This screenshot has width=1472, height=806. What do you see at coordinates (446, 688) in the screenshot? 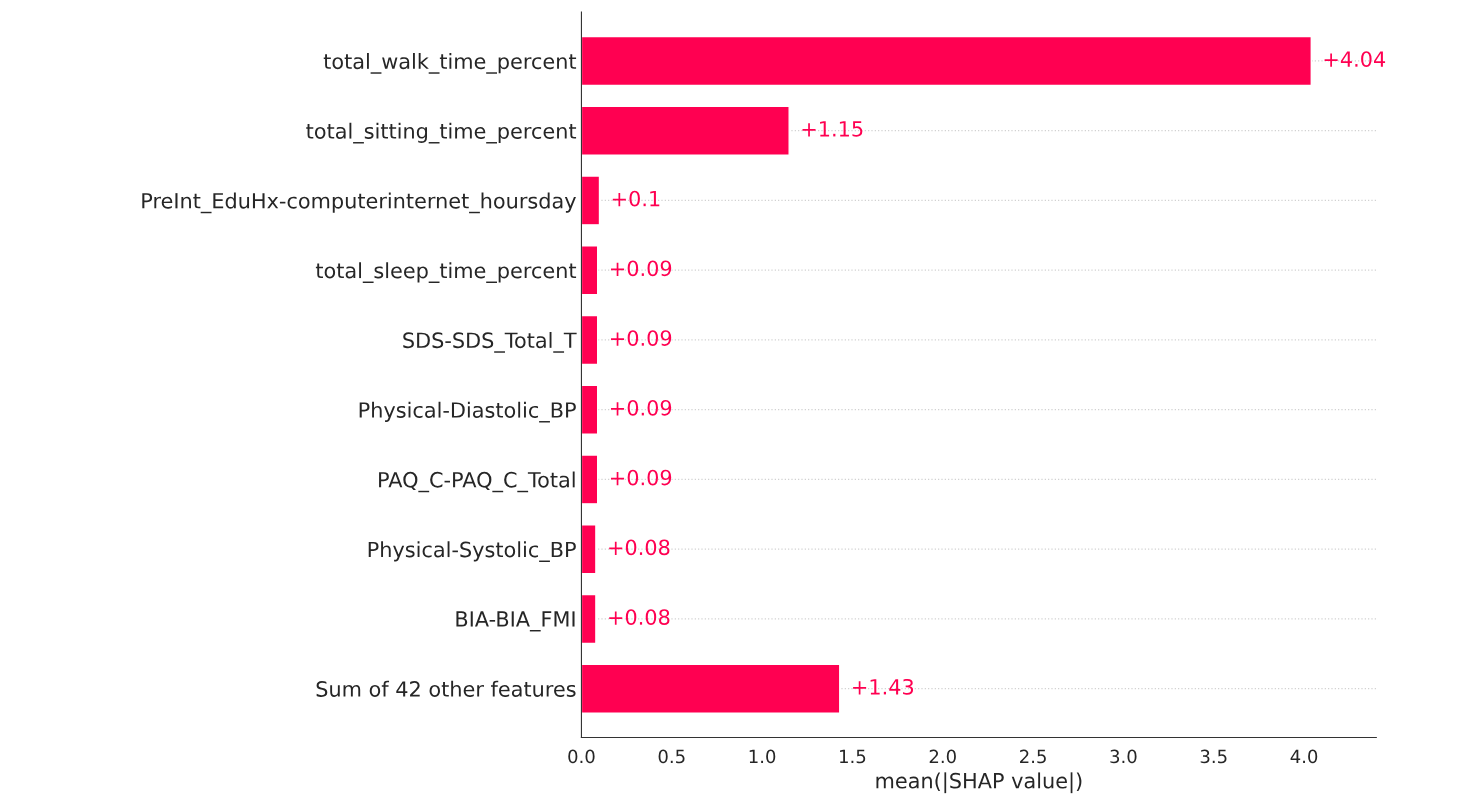
I see `y-tick-label: Sum of 42 other features` at bounding box center [446, 688].